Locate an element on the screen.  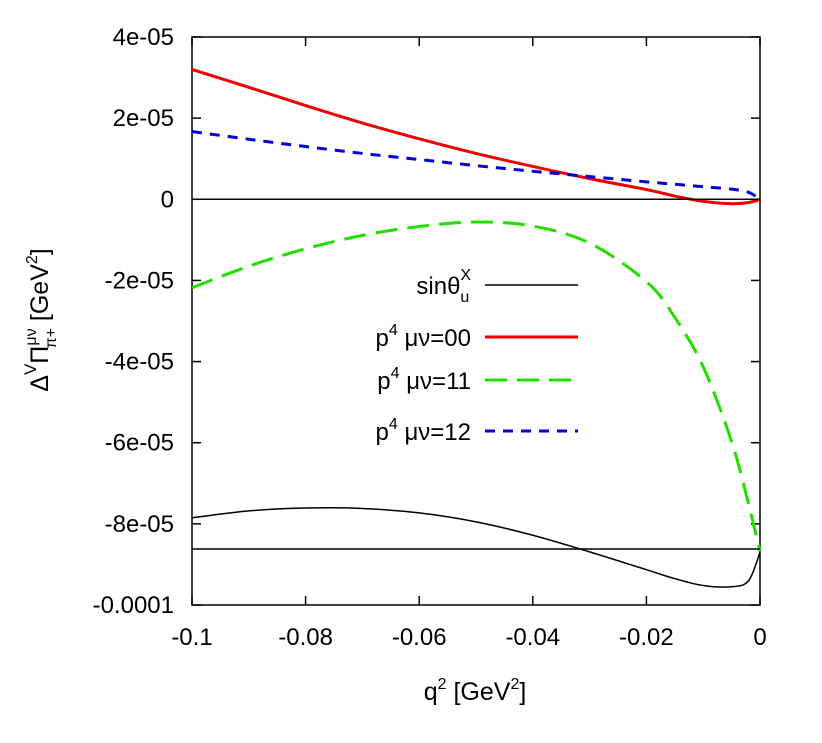
x-tick-label: -0.04 is located at coordinates (532, 637).